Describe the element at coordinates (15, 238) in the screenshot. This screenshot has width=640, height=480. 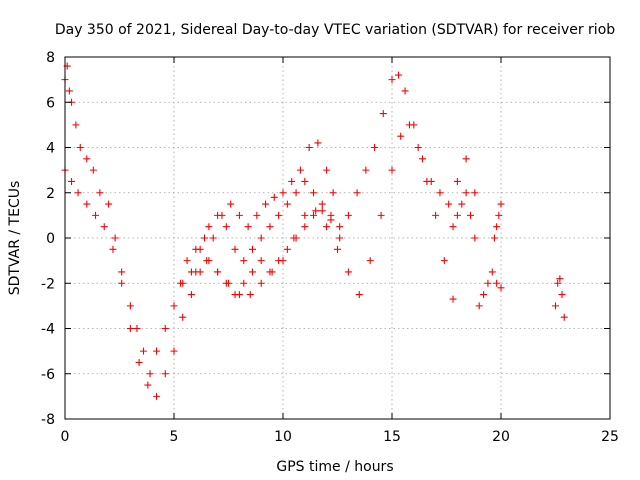
I see `y-axis-label: SDTVAR / TECUs` at that location.